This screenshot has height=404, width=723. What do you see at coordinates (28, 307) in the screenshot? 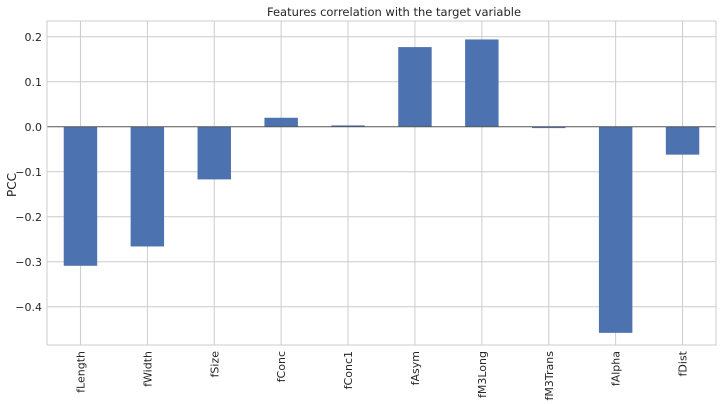
I see `y-tick-label: −0.4` at bounding box center [28, 307].